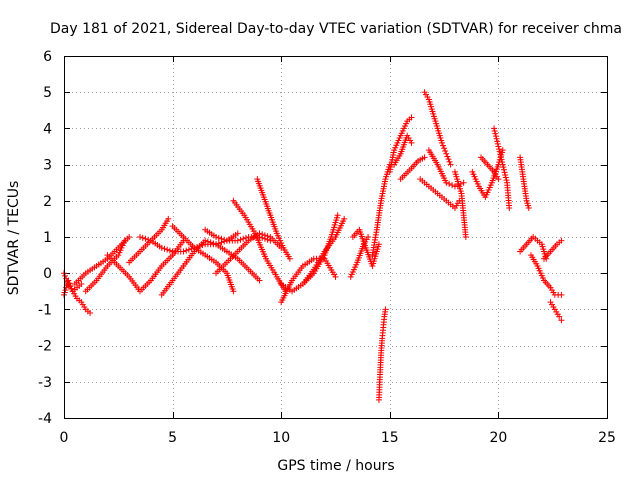 The width and height of the screenshot is (640, 480). I want to click on y-tick-label: -4, so click(45, 419).